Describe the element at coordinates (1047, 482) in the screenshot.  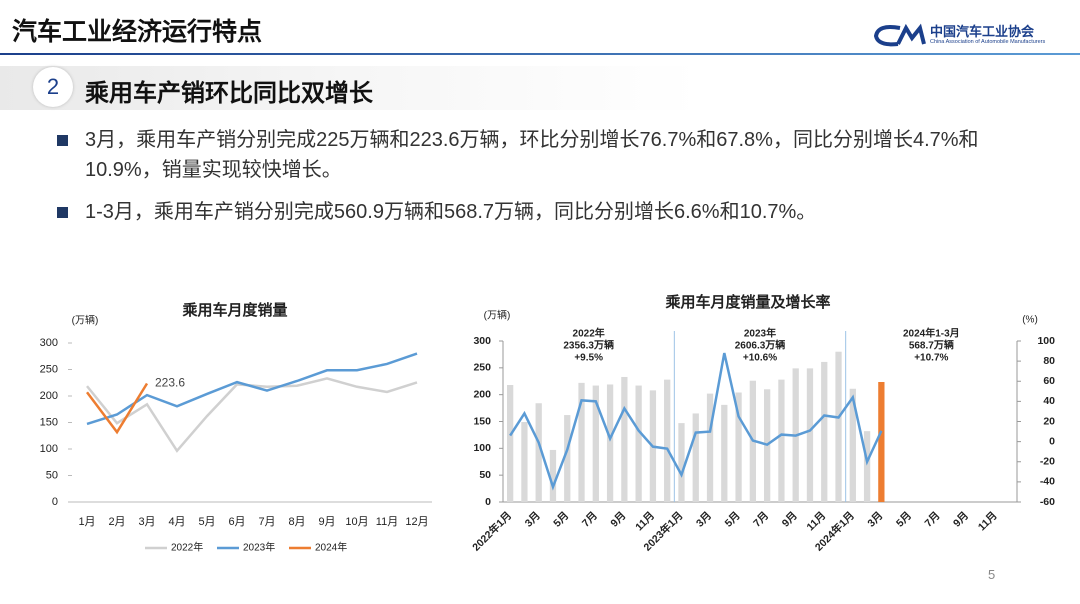
I see `y2-tick-label: -40` at that location.